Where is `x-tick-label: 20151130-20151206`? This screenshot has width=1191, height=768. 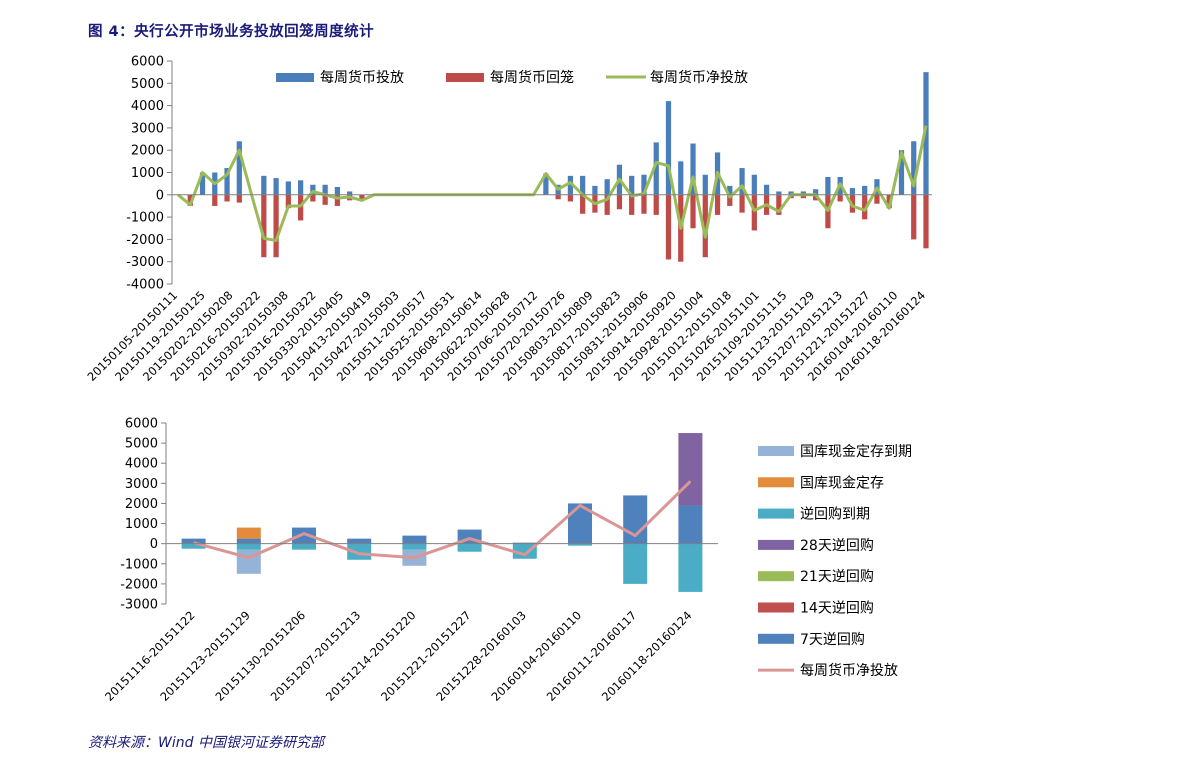
x-tick-label: 20151130-20151206 is located at coordinates (261, 656).